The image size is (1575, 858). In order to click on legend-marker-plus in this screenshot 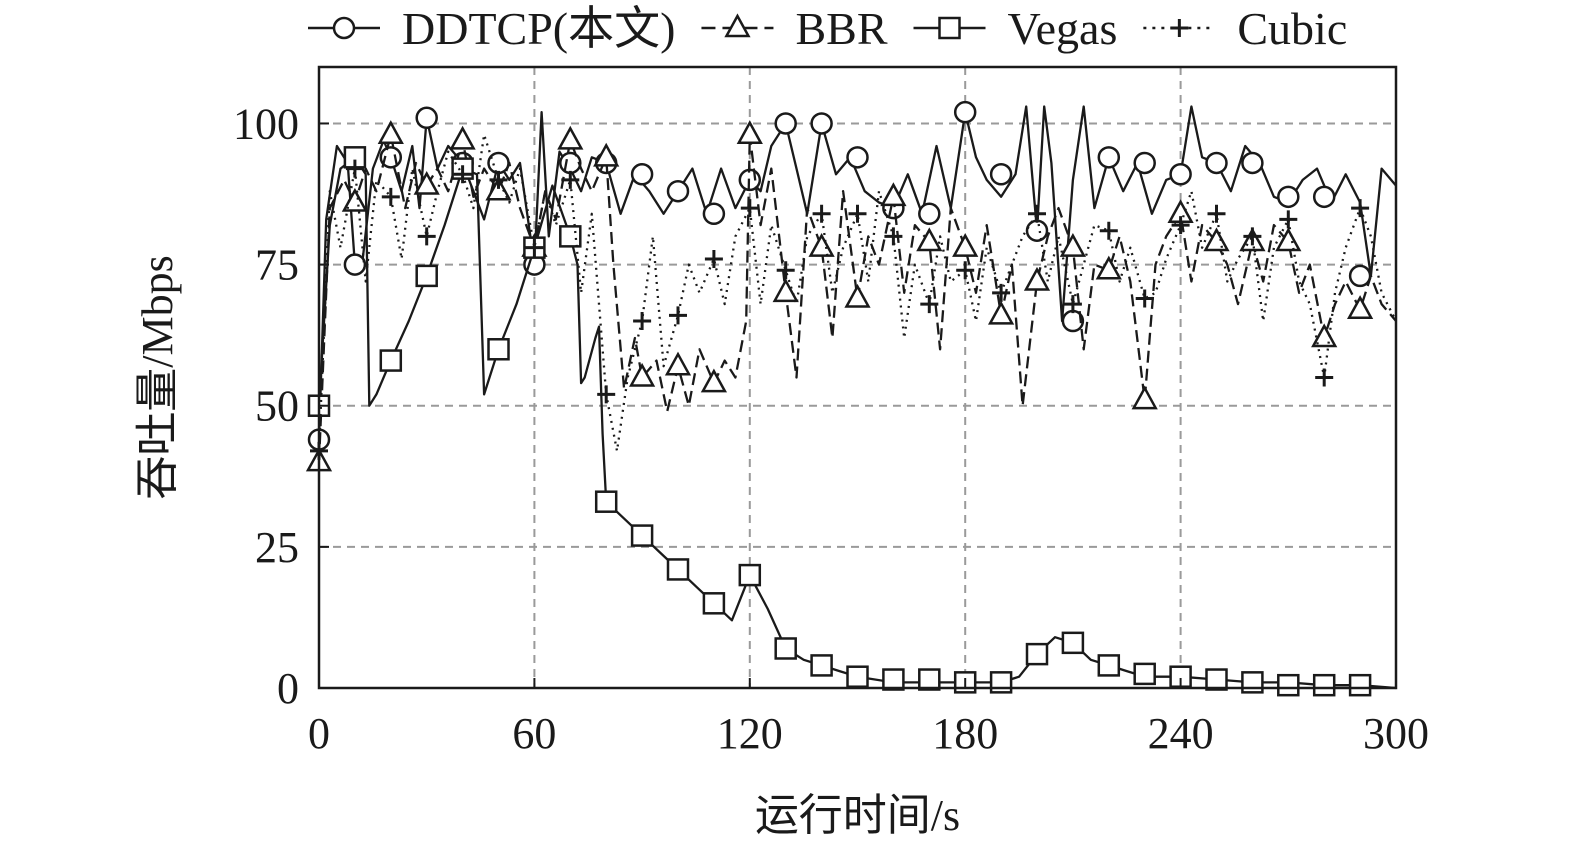, I will do `click(1179, 28)`.